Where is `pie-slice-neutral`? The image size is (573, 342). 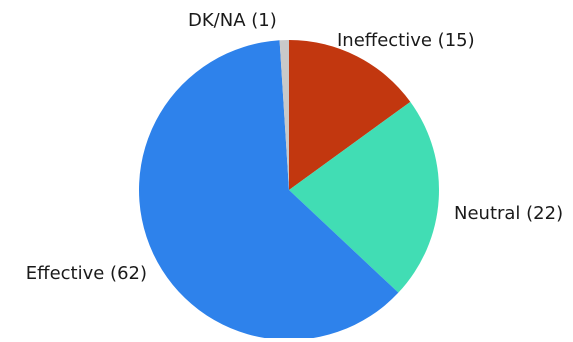 pie-slice-neutral is located at coordinates (364, 197).